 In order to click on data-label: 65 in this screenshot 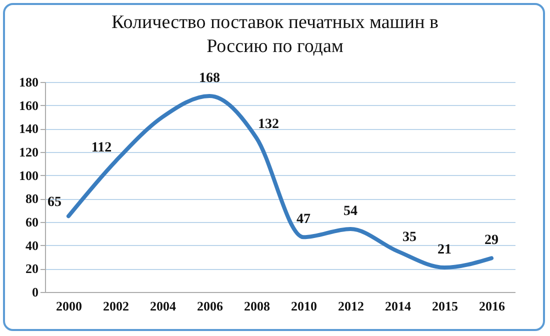, I will do `click(55, 202)`.